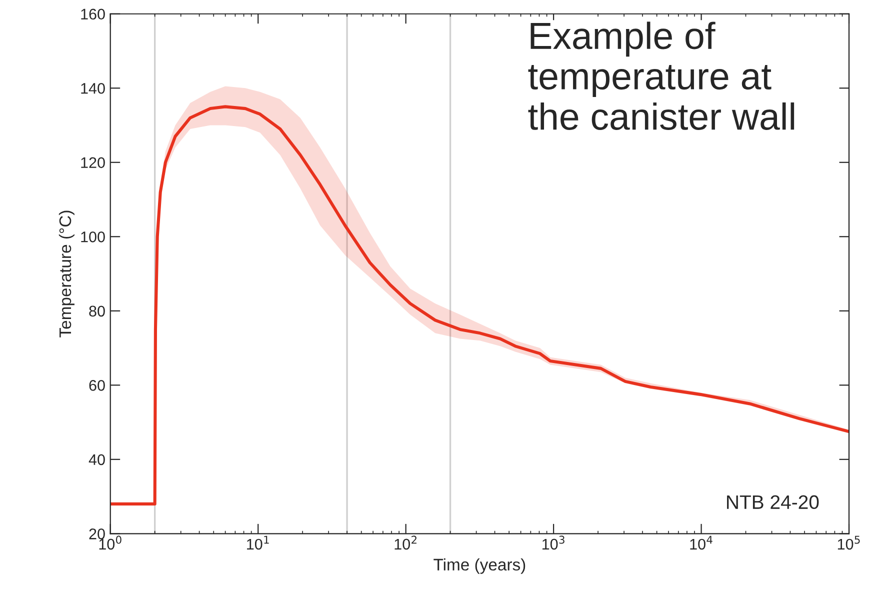 The image size is (869, 603). I want to click on x-tick-label: 10$^{3}$, so click(553, 543).